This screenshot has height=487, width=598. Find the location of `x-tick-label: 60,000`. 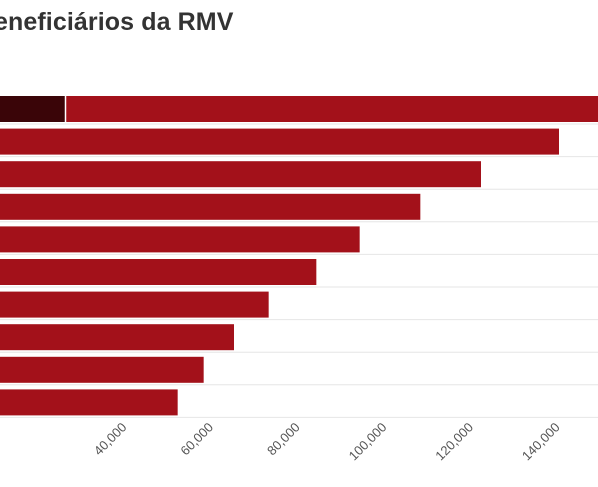

x-tick-label: 60,000 is located at coordinates (196, 439).